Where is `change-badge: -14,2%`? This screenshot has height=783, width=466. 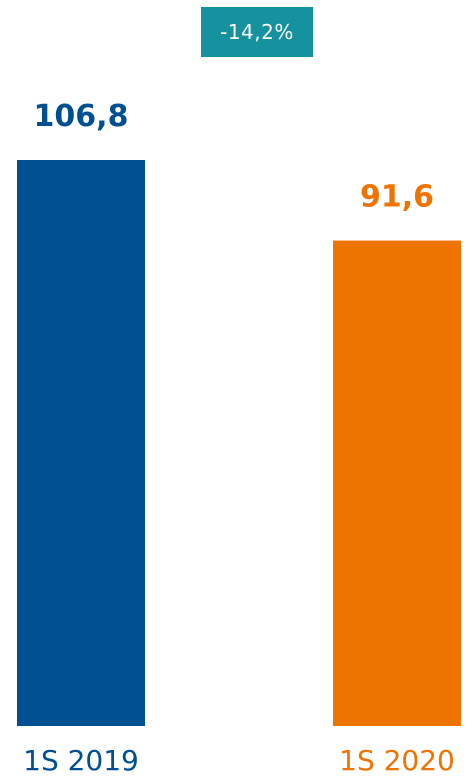
change-badge: -14,2% is located at coordinates (257, 32).